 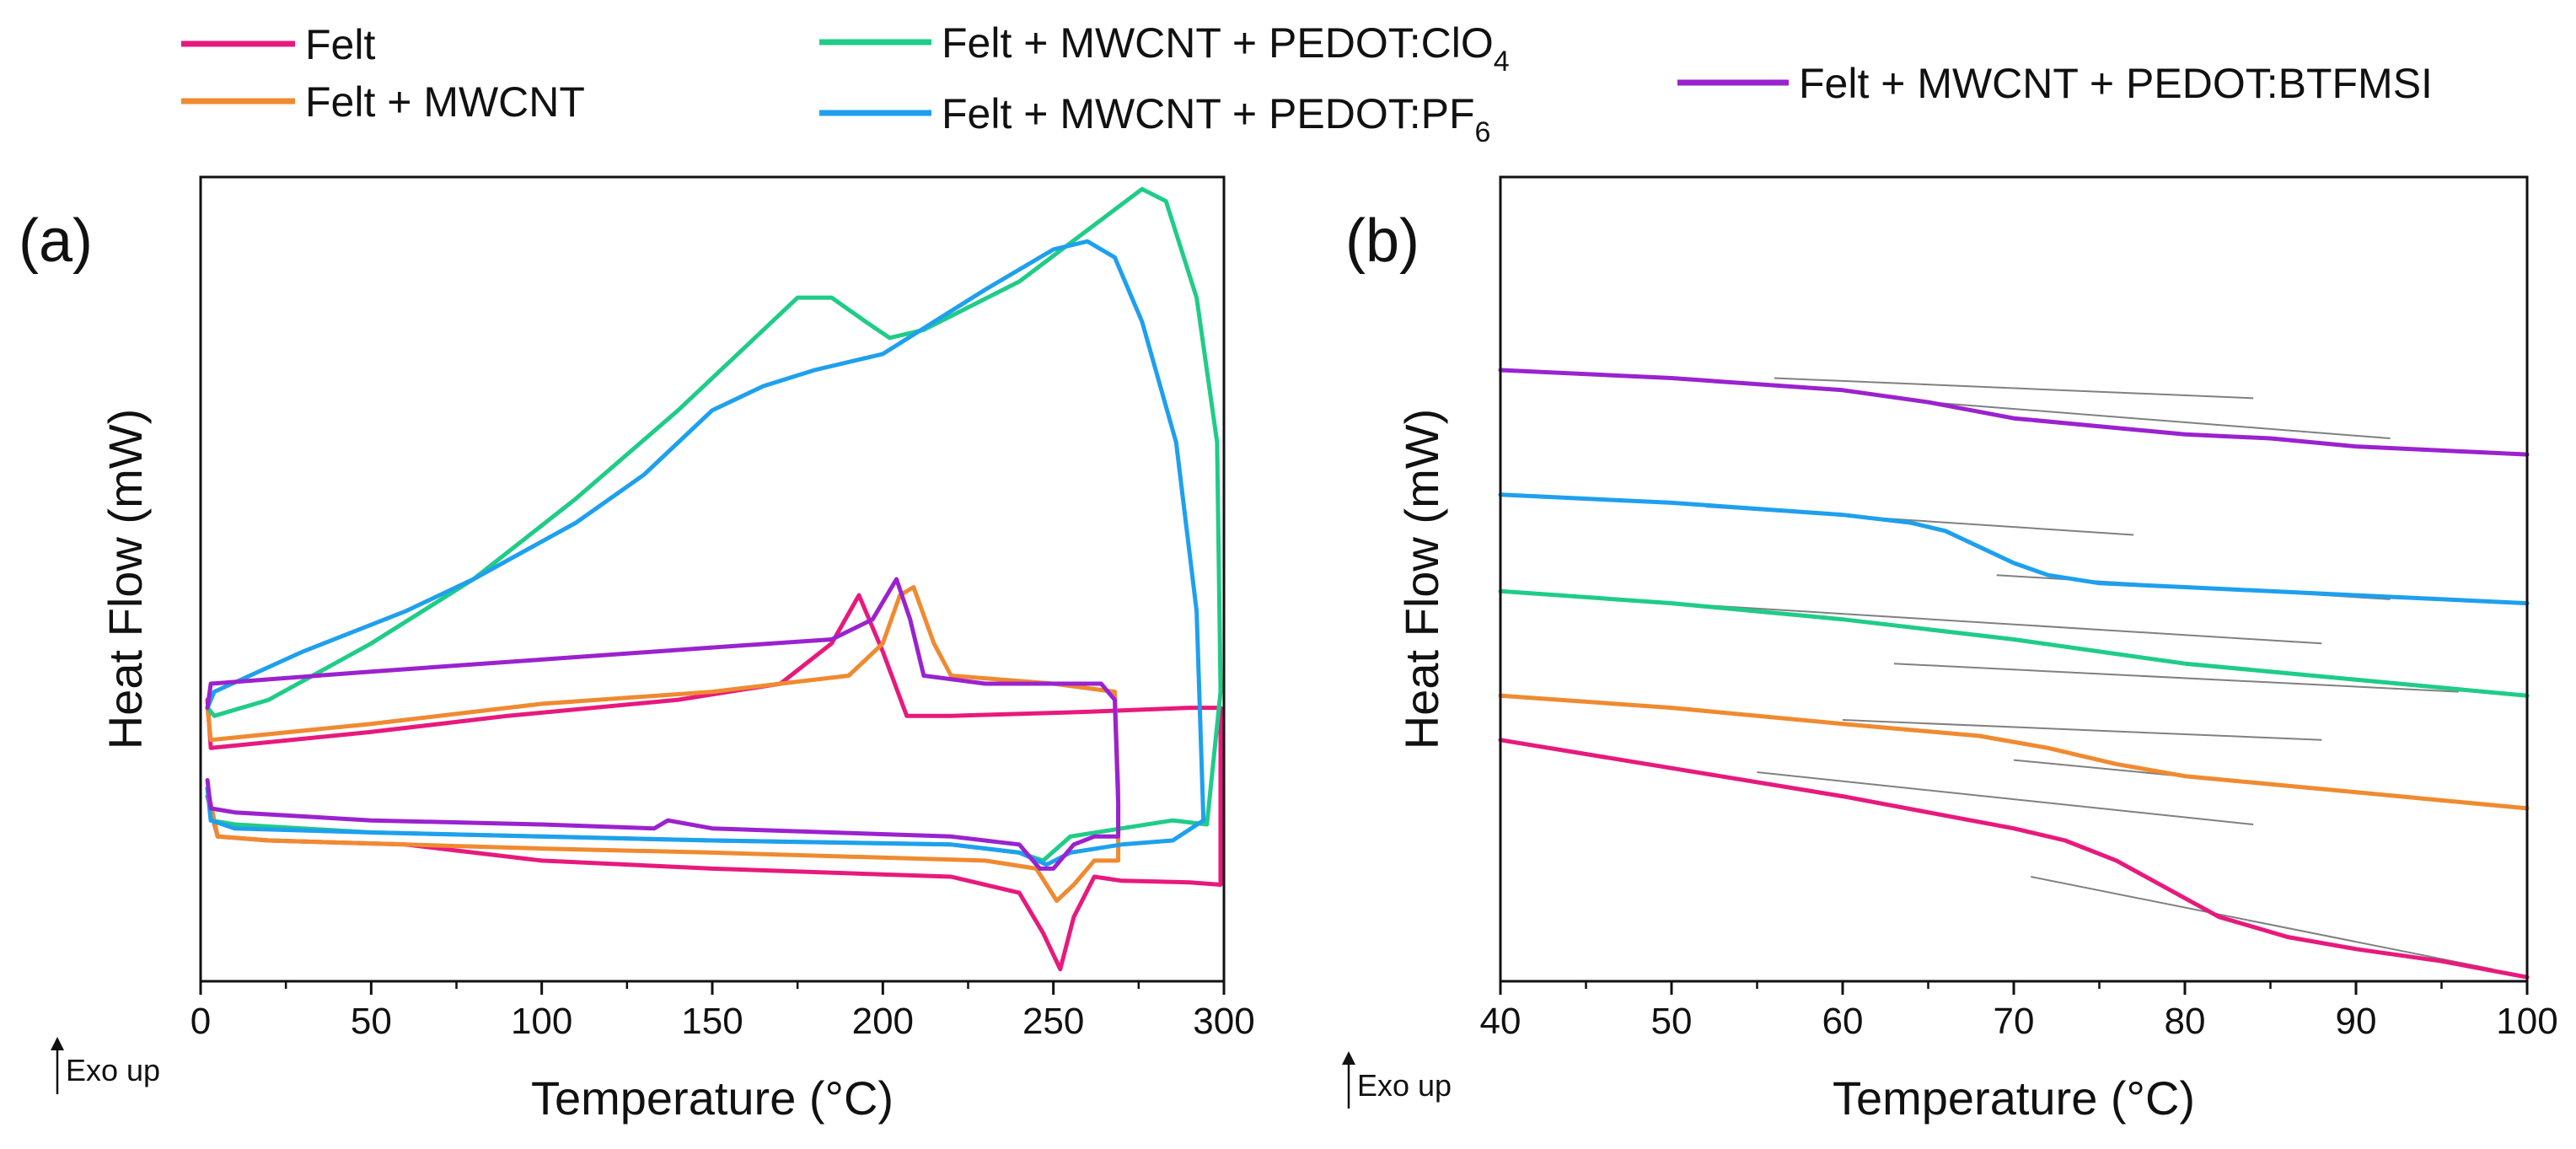 What do you see at coordinates (2014, 752) in the screenshot?
I see `panel-b-series-felt-mwcnt` at bounding box center [2014, 752].